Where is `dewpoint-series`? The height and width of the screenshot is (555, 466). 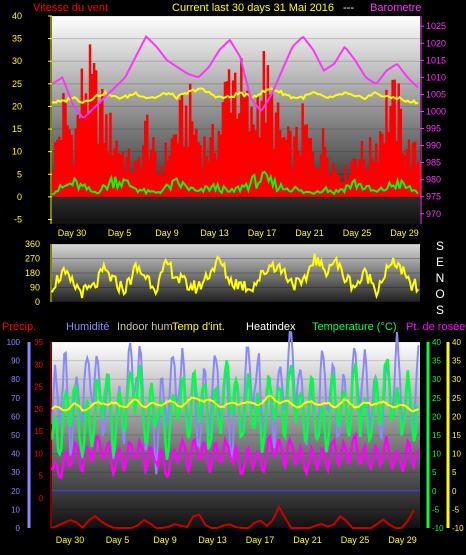 dewpoint-series is located at coordinates (235, 454).